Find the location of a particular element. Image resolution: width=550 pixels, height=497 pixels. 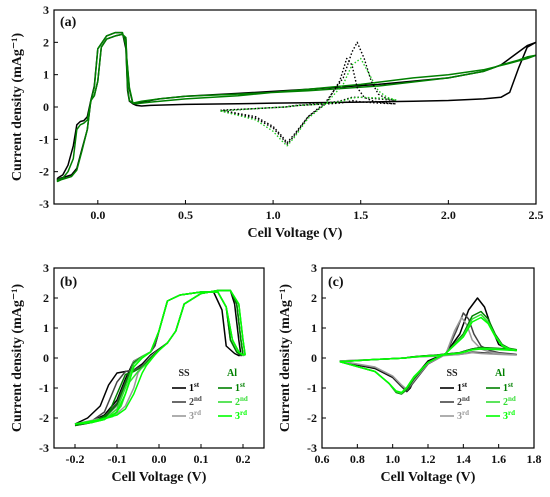

x-tick-label: 1.8 is located at coordinates (534, 459).